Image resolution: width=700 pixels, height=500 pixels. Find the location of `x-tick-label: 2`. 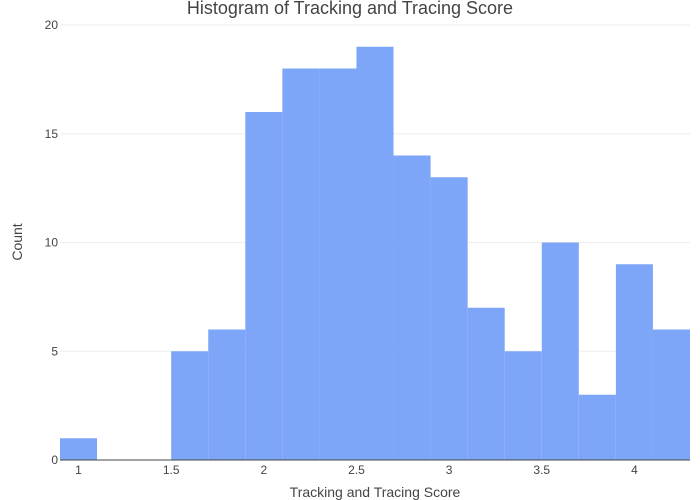

x-tick-label: 2 is located at coordinates (263, 470).